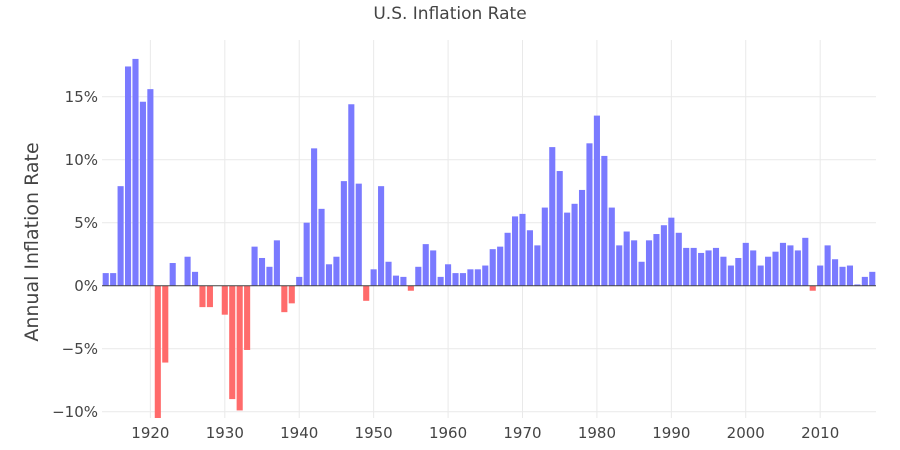  Describe the element at coordinates (450, 14) in the screenshot. I see `chart-title: U.S. Inflation Rate` at that location.